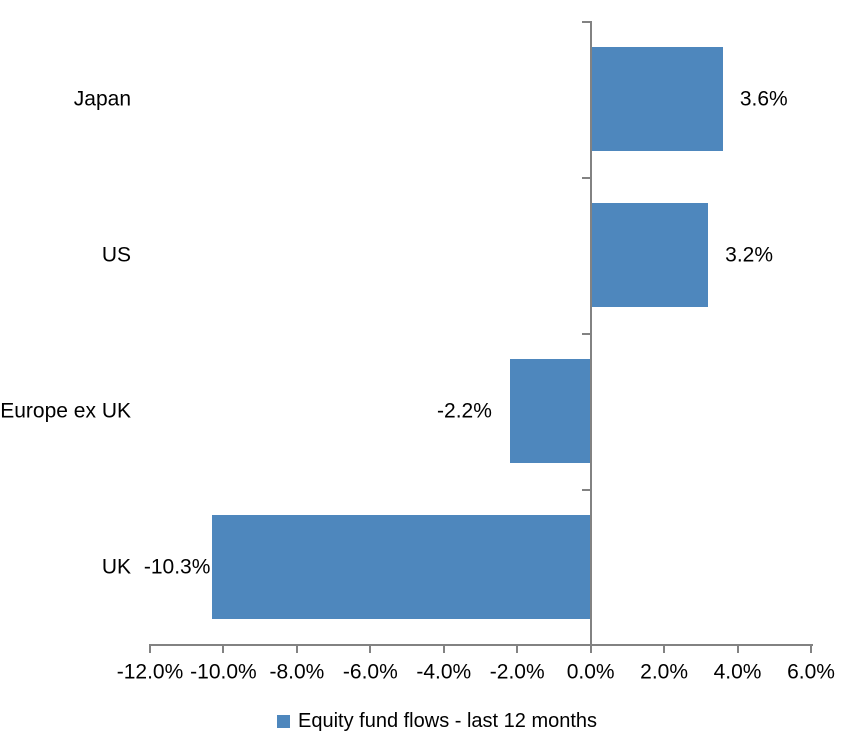 The height and width of the screenshot is (747, 852). Describe the element at coordinates (177, 567) in the screenshot. I see `value-label-uk: -10.3%` at that location.